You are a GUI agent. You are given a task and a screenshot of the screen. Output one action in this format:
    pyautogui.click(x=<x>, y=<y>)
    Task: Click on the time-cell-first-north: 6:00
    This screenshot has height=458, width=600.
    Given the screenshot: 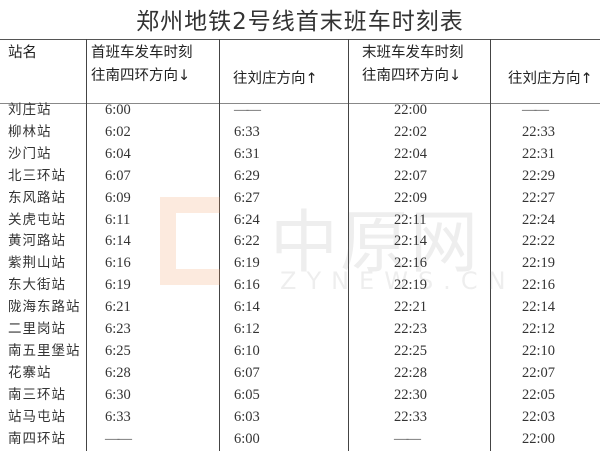 What is the action you would take?
    pyautogui.click(x=247, y=438)
    